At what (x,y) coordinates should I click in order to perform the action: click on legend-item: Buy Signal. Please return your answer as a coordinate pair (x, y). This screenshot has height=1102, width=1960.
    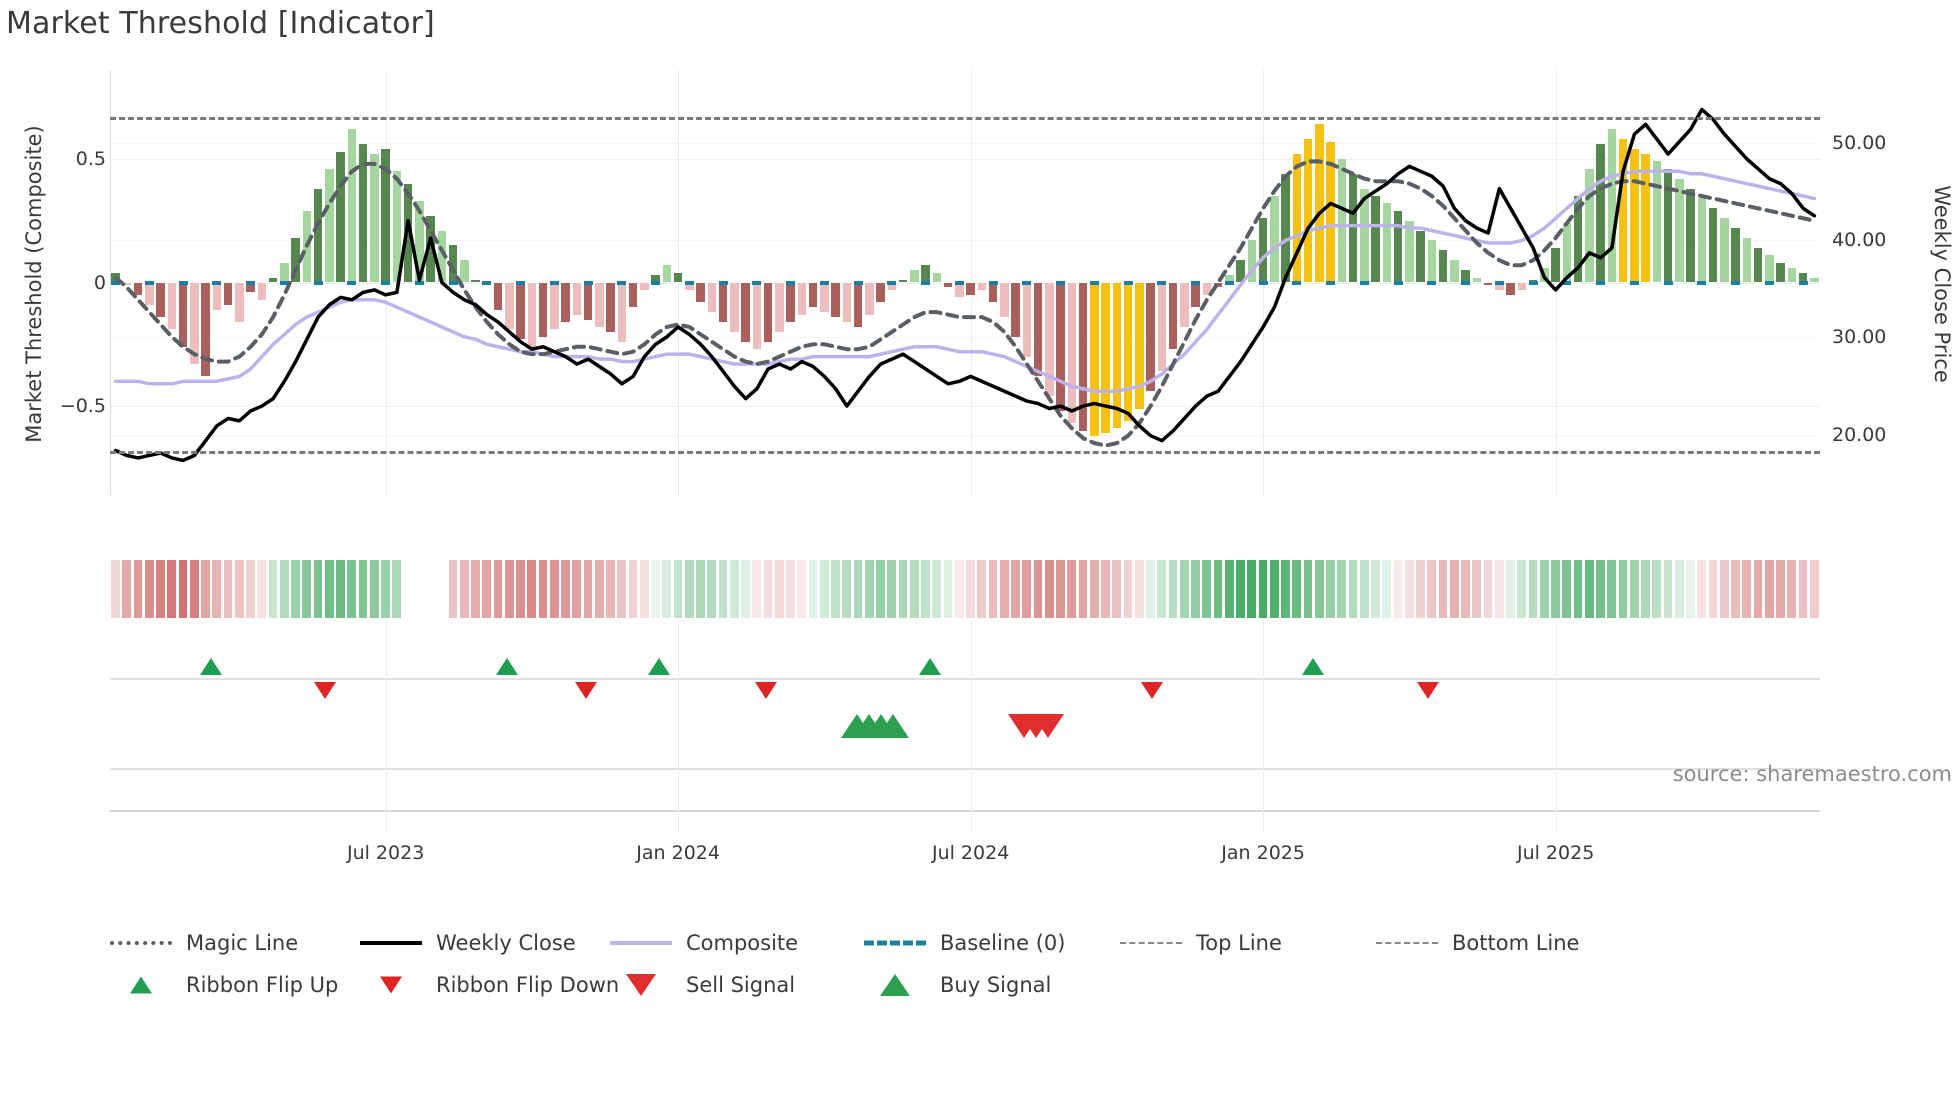
    Looking at the image, I should click on (992, 985).